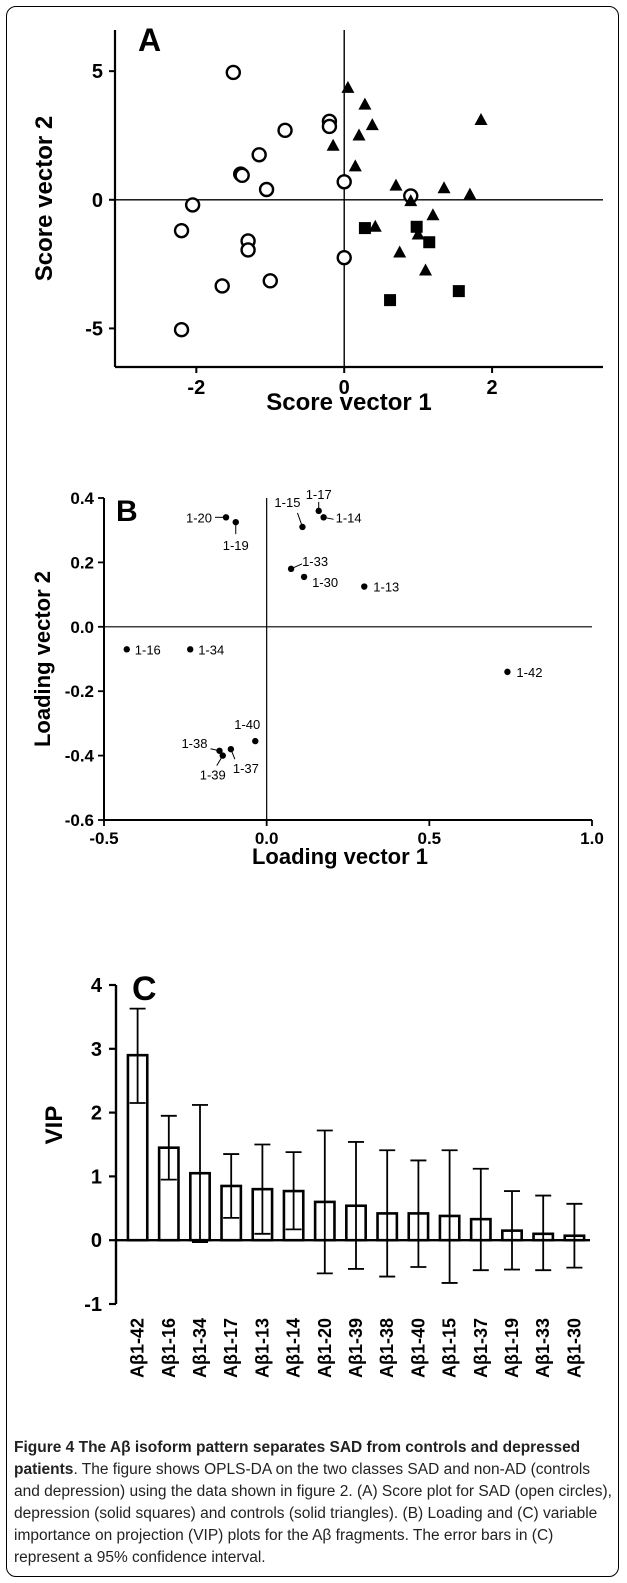 The height and width of the screenshot is (1583, 627). I want to click on c-category-label: Aβ1-19, so click(512, 1348).